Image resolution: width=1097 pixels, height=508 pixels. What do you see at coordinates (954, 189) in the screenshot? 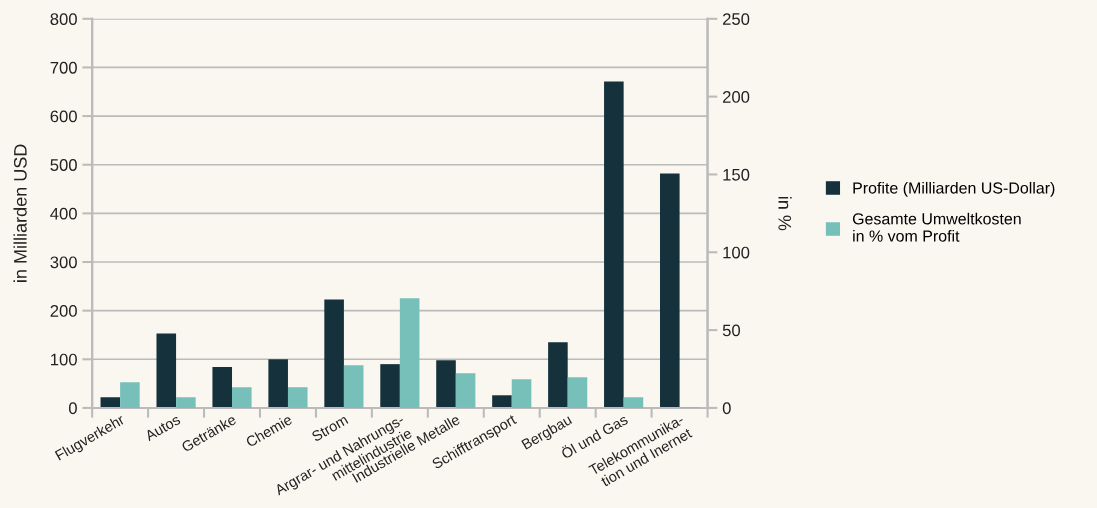
I see `legend-label: Profite (Milliarden US-Dollar)` at bounding box center [954, 189].